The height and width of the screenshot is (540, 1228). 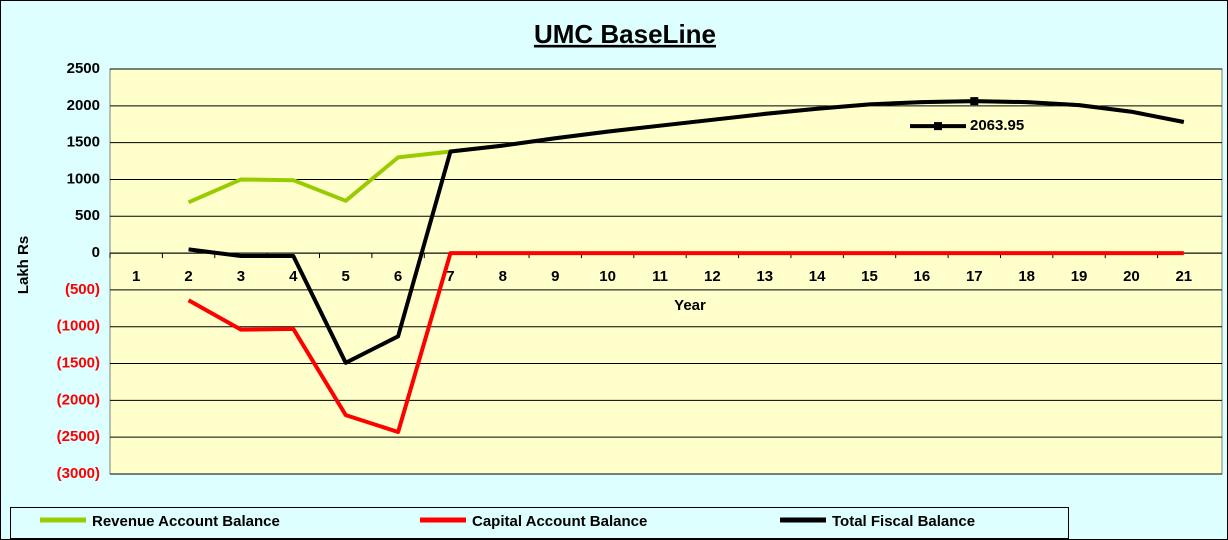 I want to click on legend-label: Revenue Account Balance, so click(x=186, y=521).